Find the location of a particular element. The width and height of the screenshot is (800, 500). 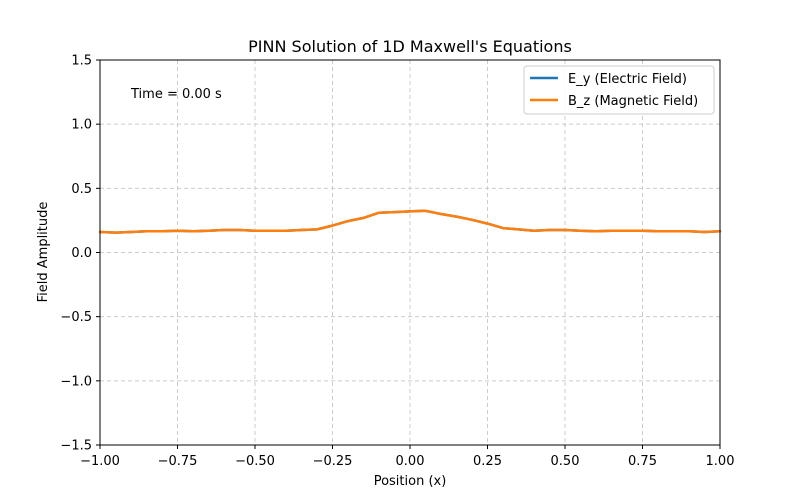

x-tick-label: 1.00 is located at coordinates (720, 461).